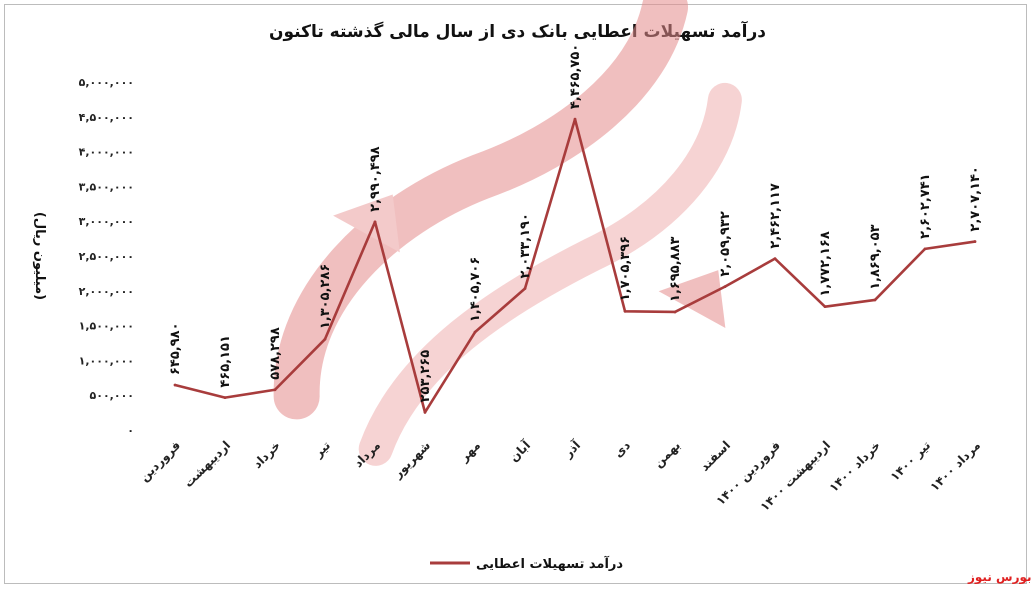 The image size is (1035, 591). I want to click on x-tick-label: آذر, so click(572, 449).